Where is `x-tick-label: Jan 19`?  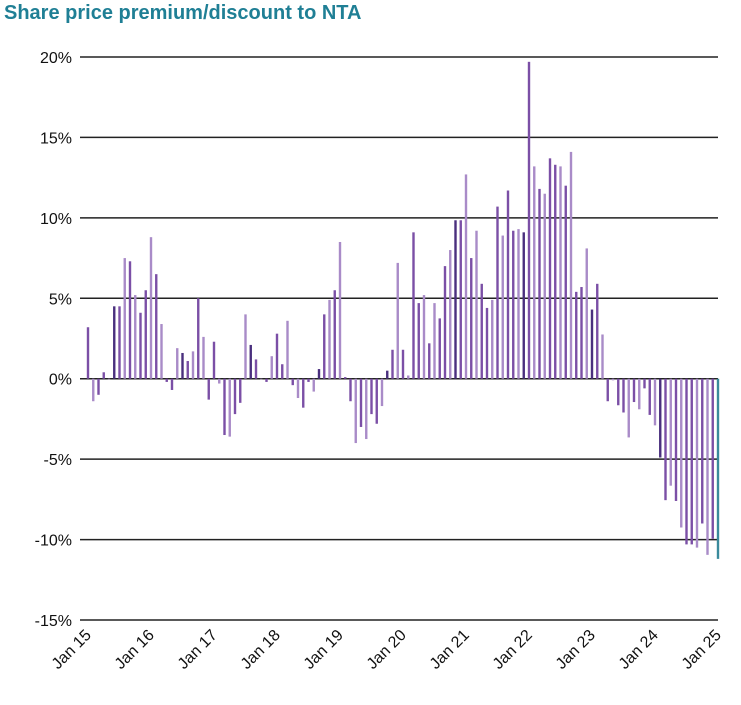 x-tick-label: Jan 19 is located at coordinates (324, 650).